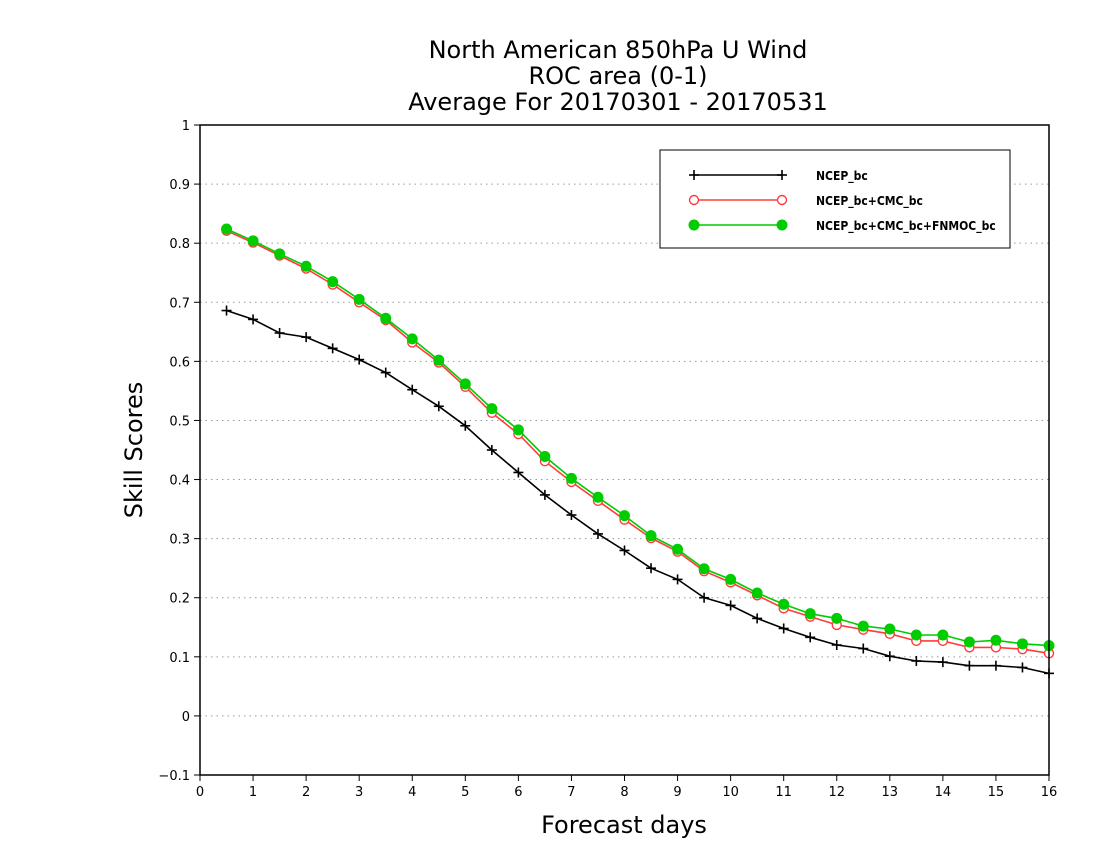 The width and height of the screenshot is (1100, 850). I want to click on y-tick-label: 0.6, so click(179, 362).